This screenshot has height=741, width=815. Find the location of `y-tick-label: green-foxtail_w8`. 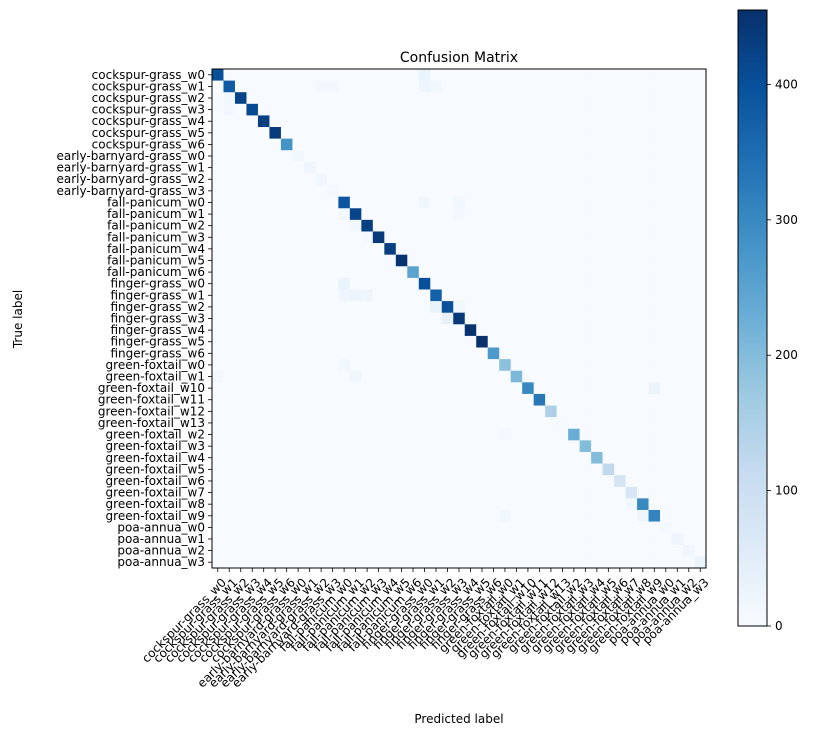

y-tick-label: green-foxtail_w8 is located at coordinates (155, 504).